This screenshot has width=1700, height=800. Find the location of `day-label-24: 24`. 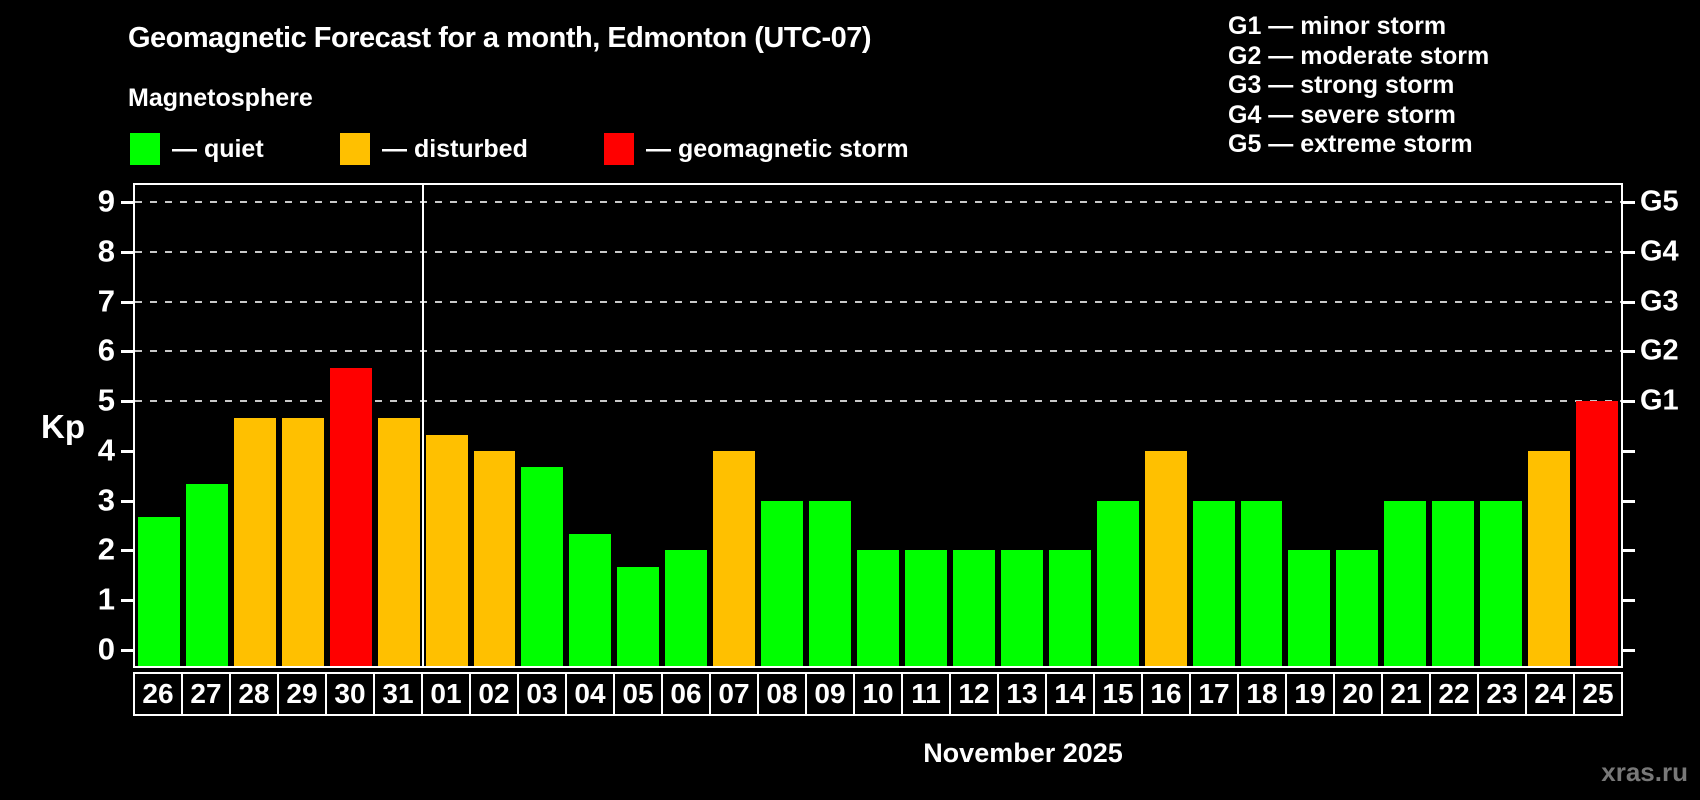

day-label-24: 24 is located at coordinates (1549, 694).